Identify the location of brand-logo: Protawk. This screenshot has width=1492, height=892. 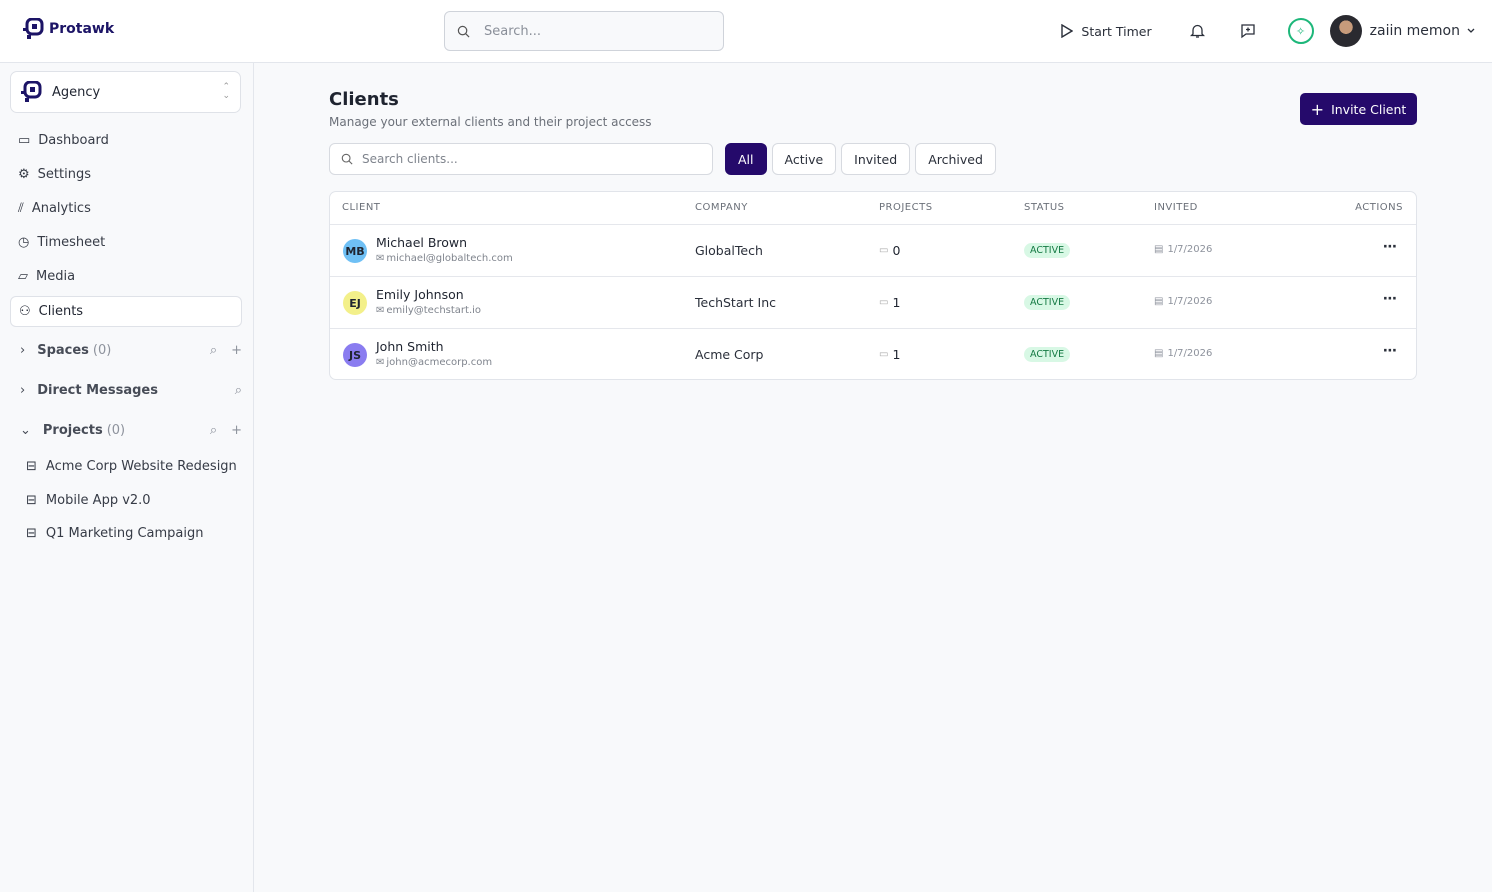
(68, 29).